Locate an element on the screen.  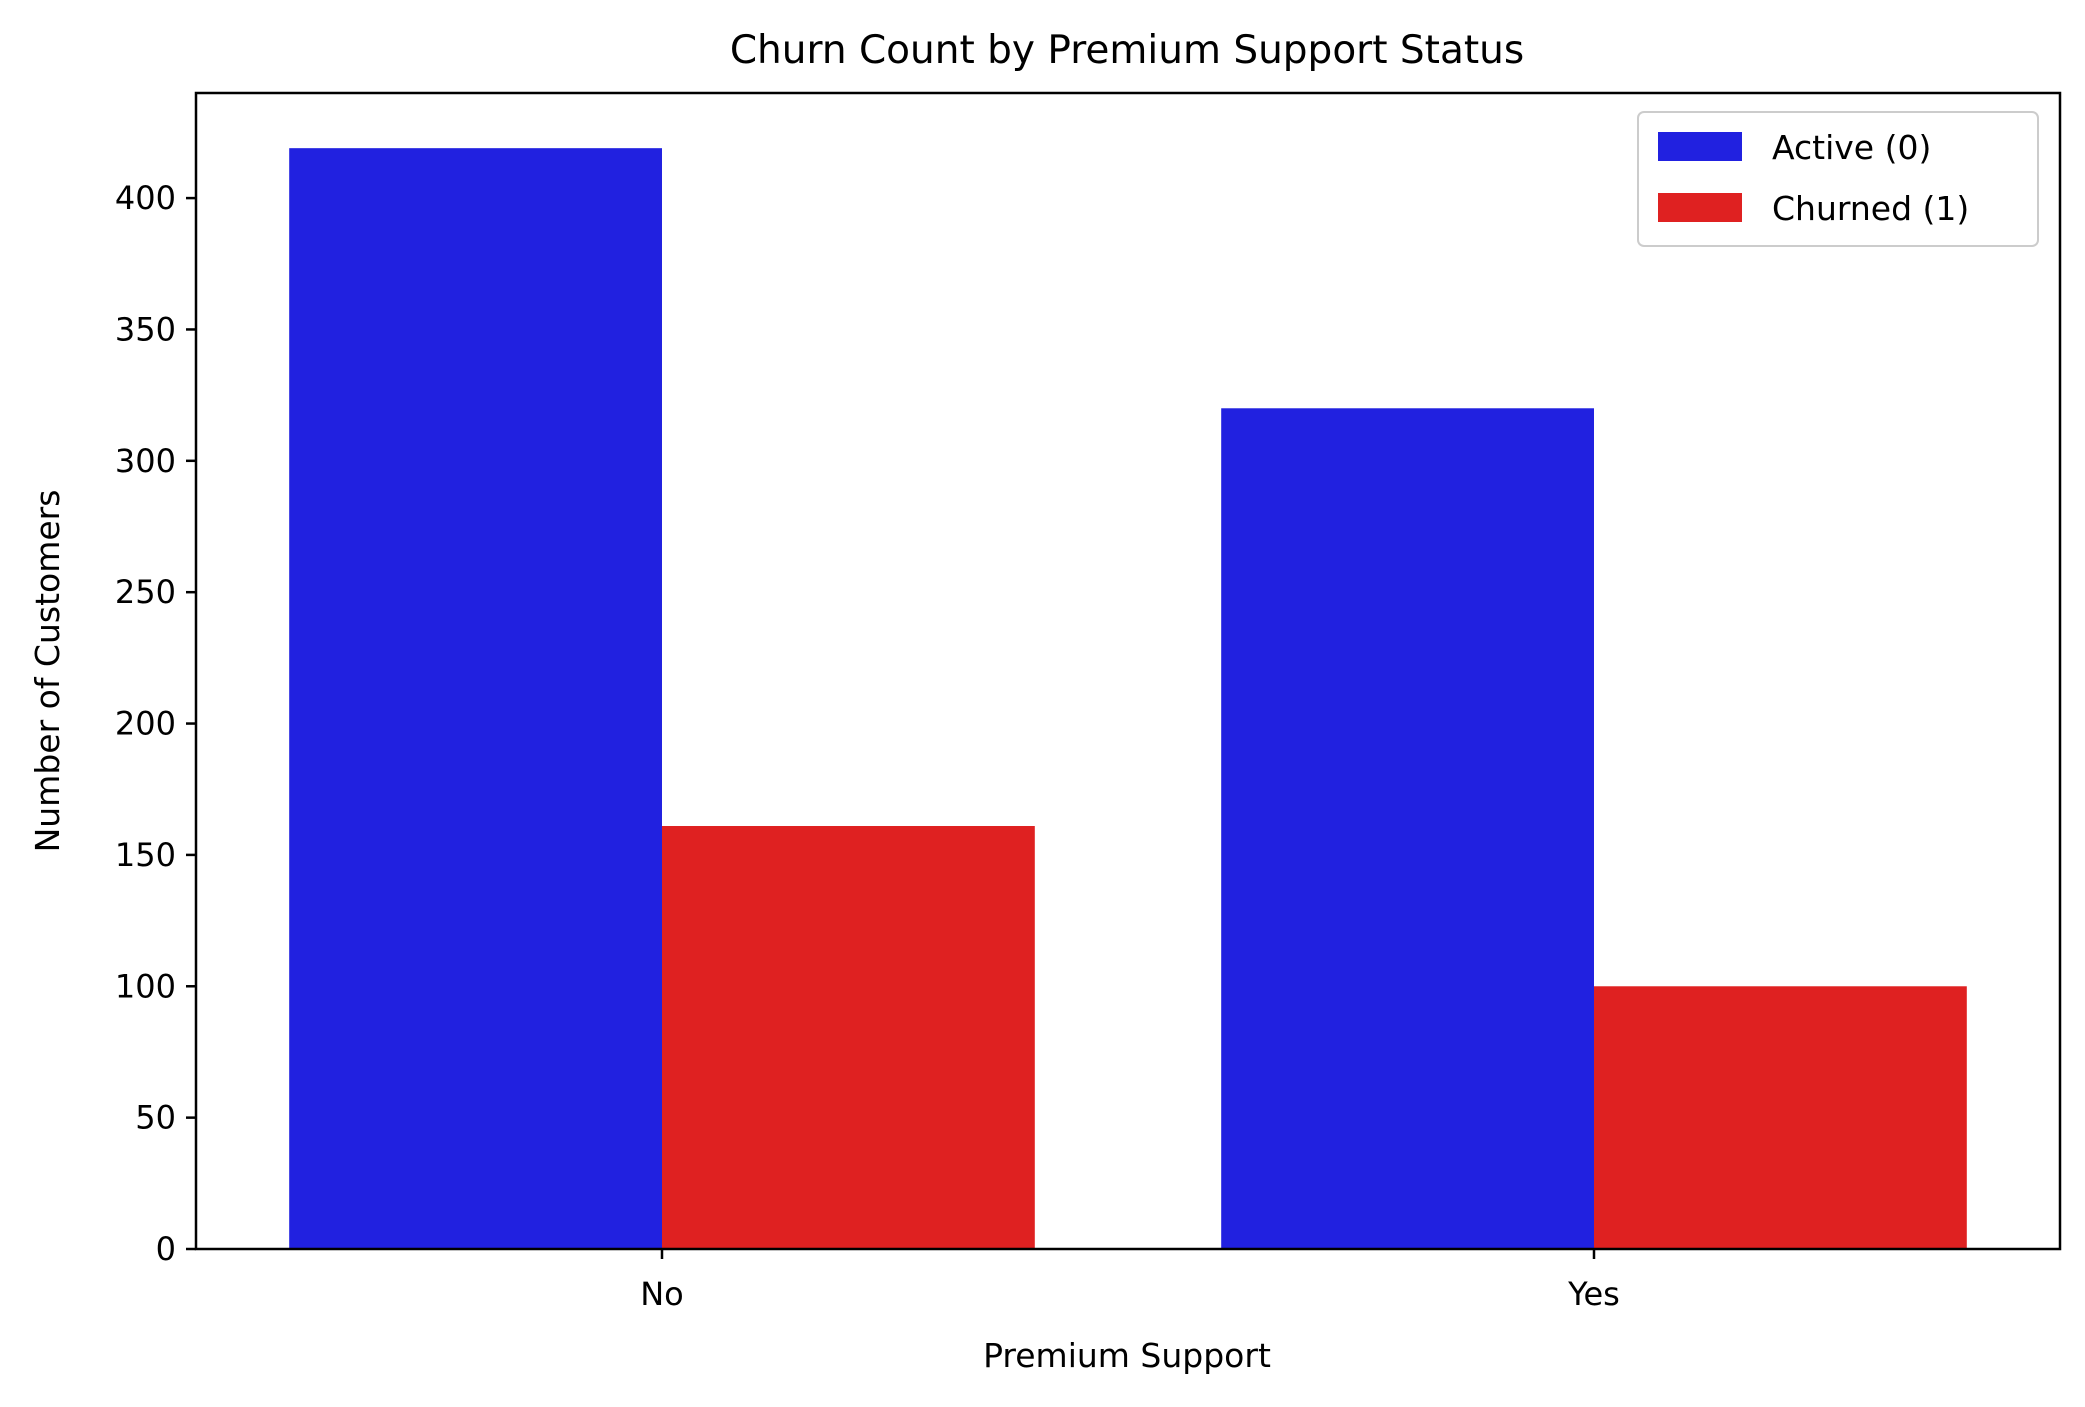
legend-swatch-active is located at coordinates (1700, 146).